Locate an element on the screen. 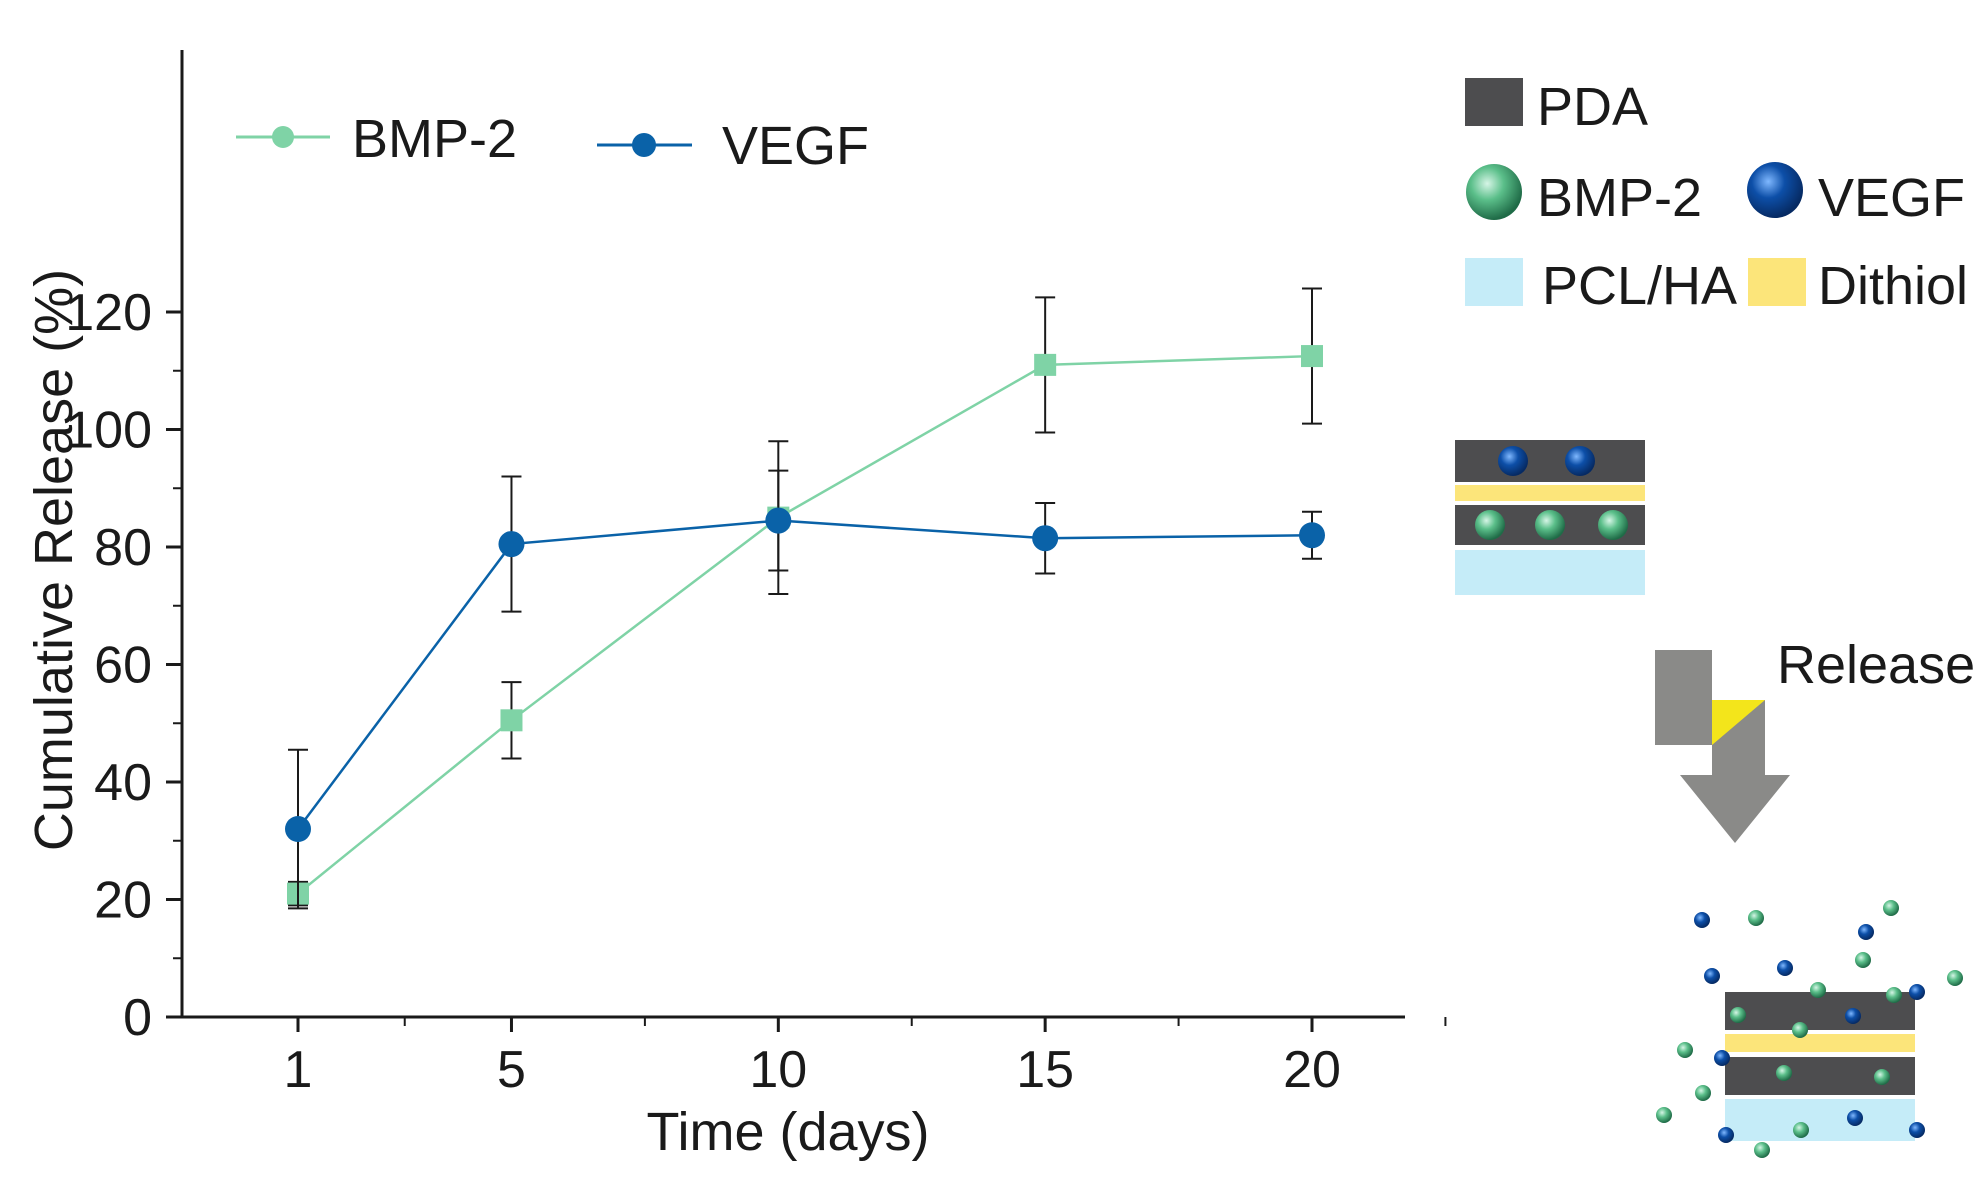 This screenshot has width=1981, height=1201. vegf-sphere-icon is located at coordinates (1775, 190).